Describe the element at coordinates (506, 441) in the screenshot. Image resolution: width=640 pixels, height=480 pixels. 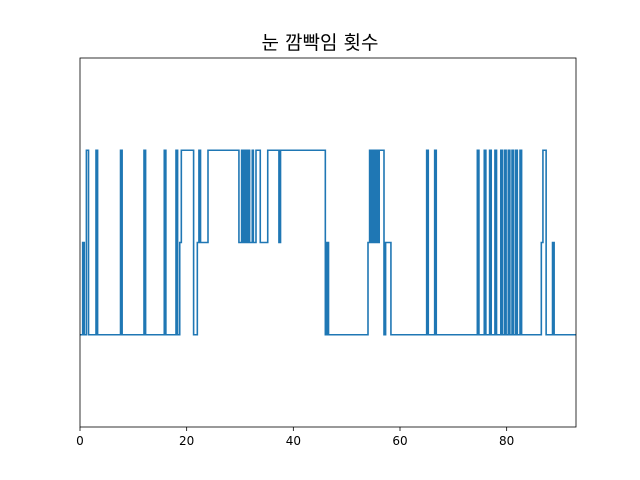
I see `x-tick-label: 80` at that location.